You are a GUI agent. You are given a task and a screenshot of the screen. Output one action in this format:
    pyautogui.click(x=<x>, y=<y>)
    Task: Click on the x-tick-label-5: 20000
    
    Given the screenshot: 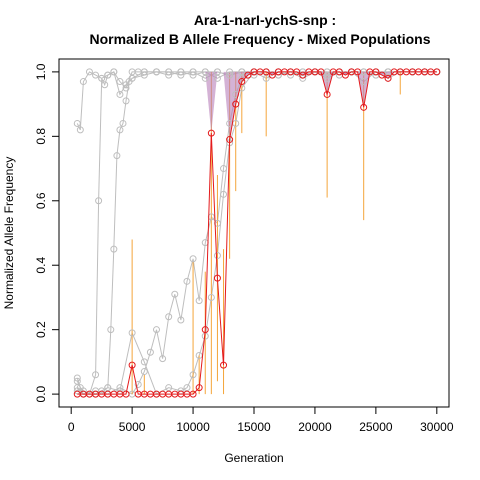 What is the action you would take?
    pyautogui.click(x=315, y=427)
    